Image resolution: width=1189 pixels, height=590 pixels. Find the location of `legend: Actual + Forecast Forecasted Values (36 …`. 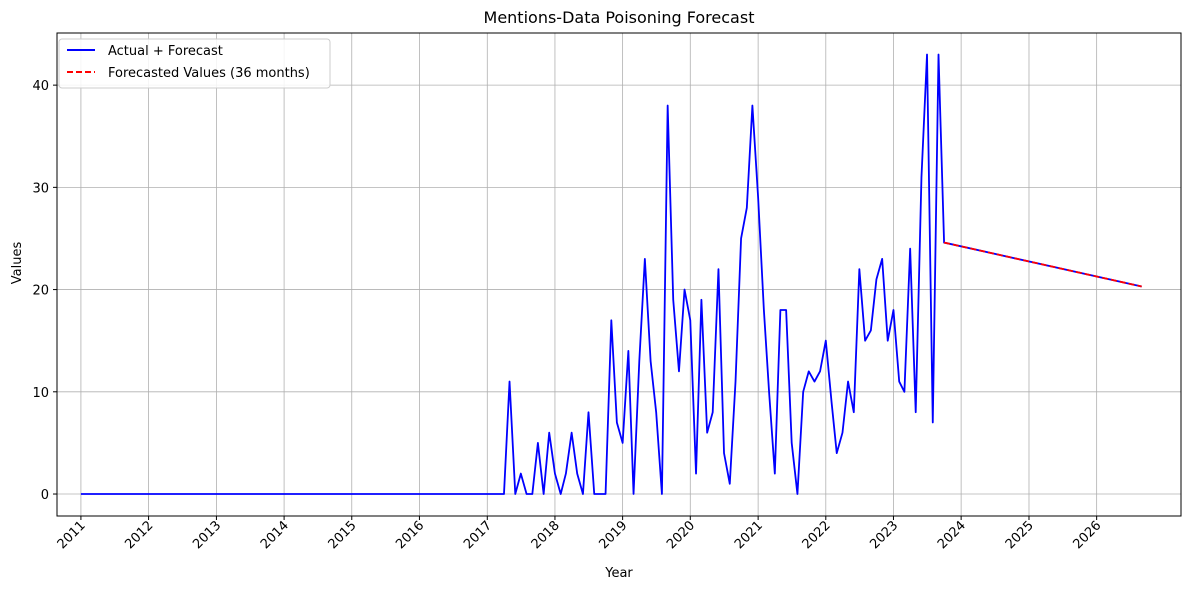

legend: Actual + Forecast Forecasted Values (36 … is located at coordinates (194, 63).